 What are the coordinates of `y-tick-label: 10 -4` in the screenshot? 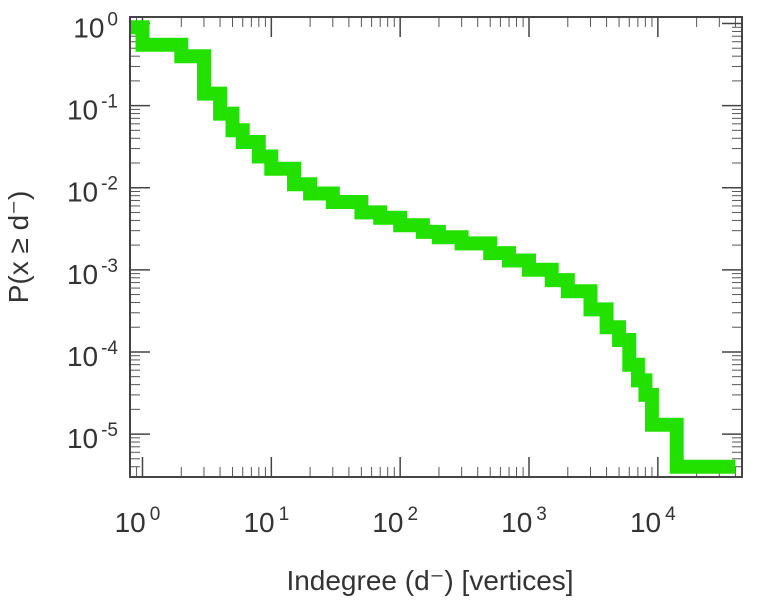 It's located at (92, 355).